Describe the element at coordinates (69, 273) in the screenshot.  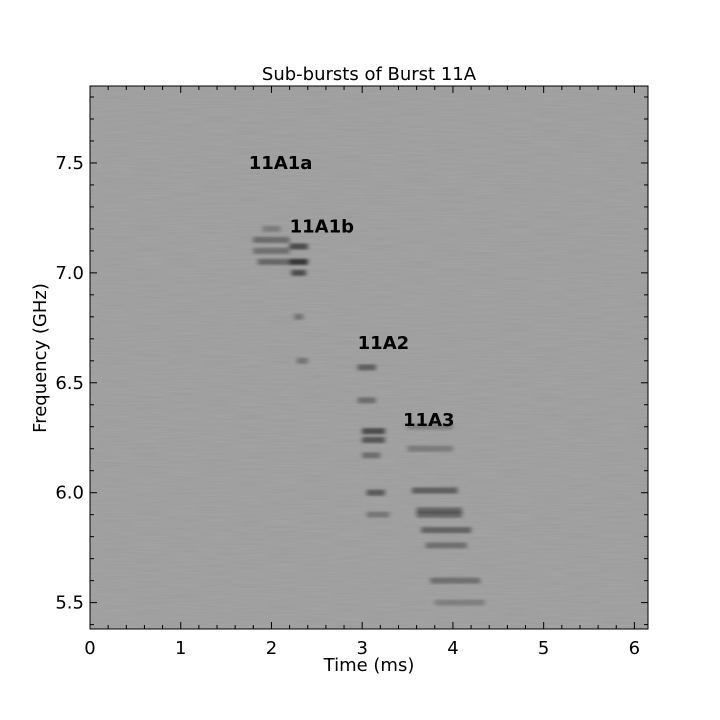
I see `y-tick-label: 7.0` at that location.